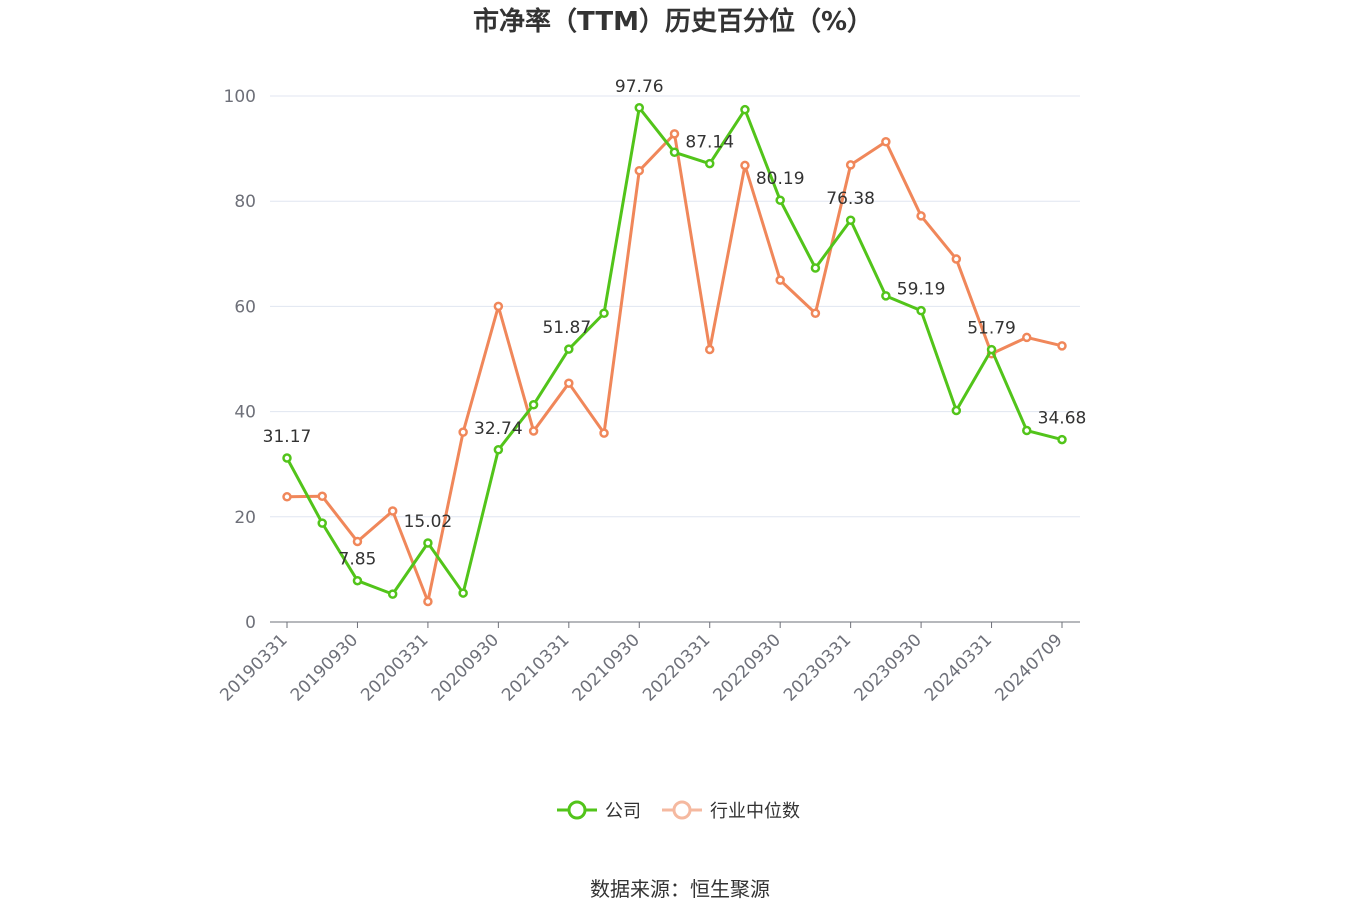 Image resolution: width=1360 pixels, height=920 pixels. I want to click on y-tick-label: 60, so click(245, 307).